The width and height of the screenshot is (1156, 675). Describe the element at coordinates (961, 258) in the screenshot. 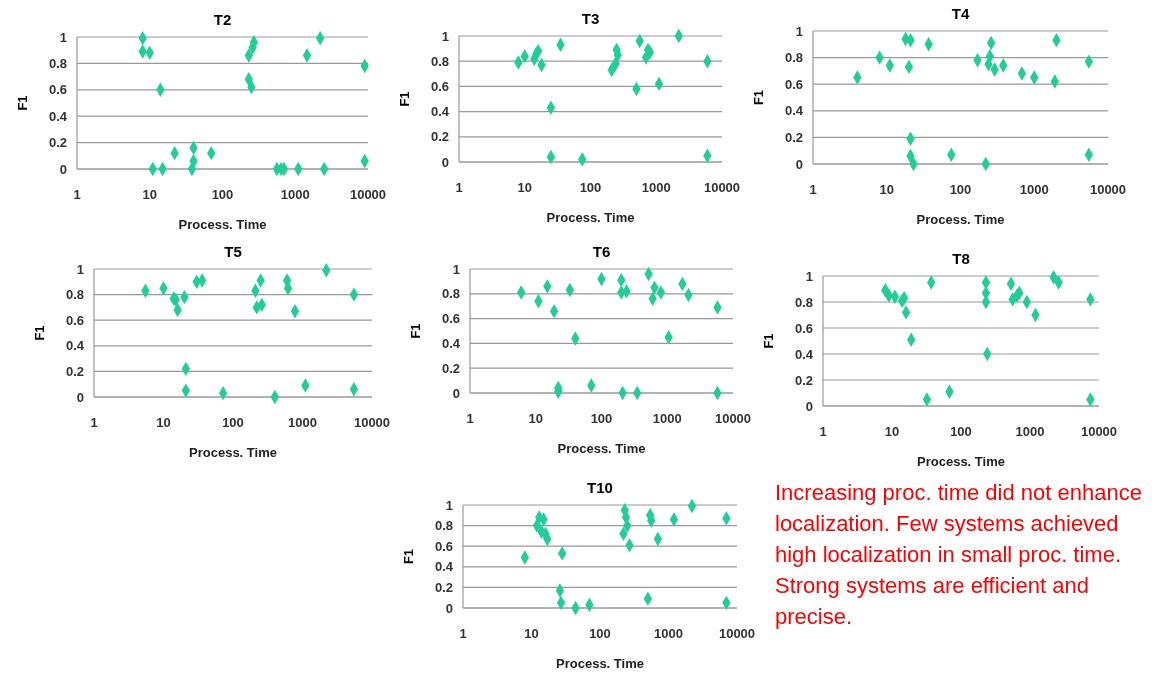

I see `chart-title: T8` at that location.